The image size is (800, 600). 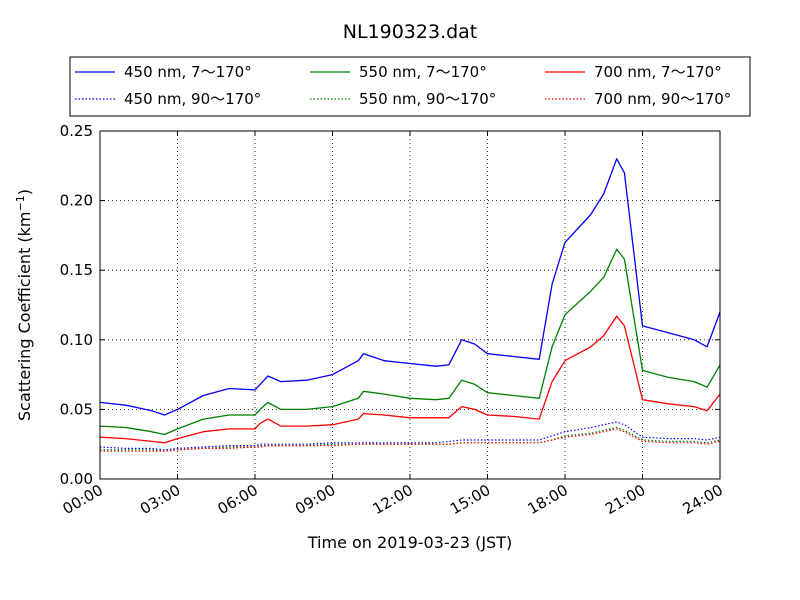 I want to click on x-tick-label: 06:00, so click(x=238, y=499).